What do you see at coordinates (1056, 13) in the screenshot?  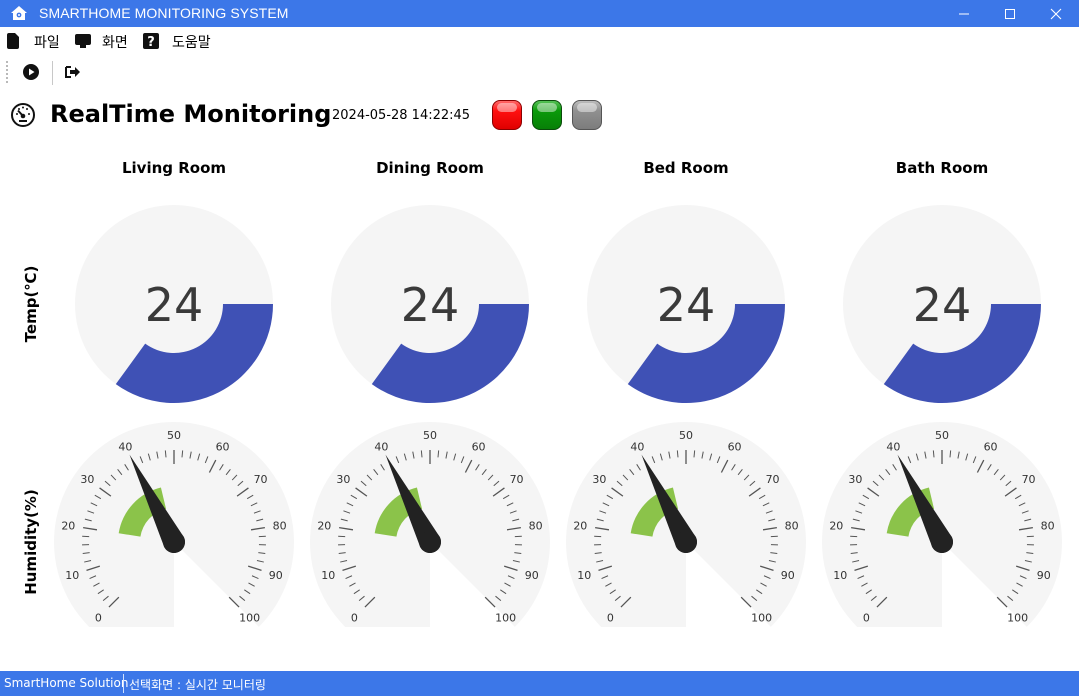 I see `close-button` at bounding box center [1056, 13].